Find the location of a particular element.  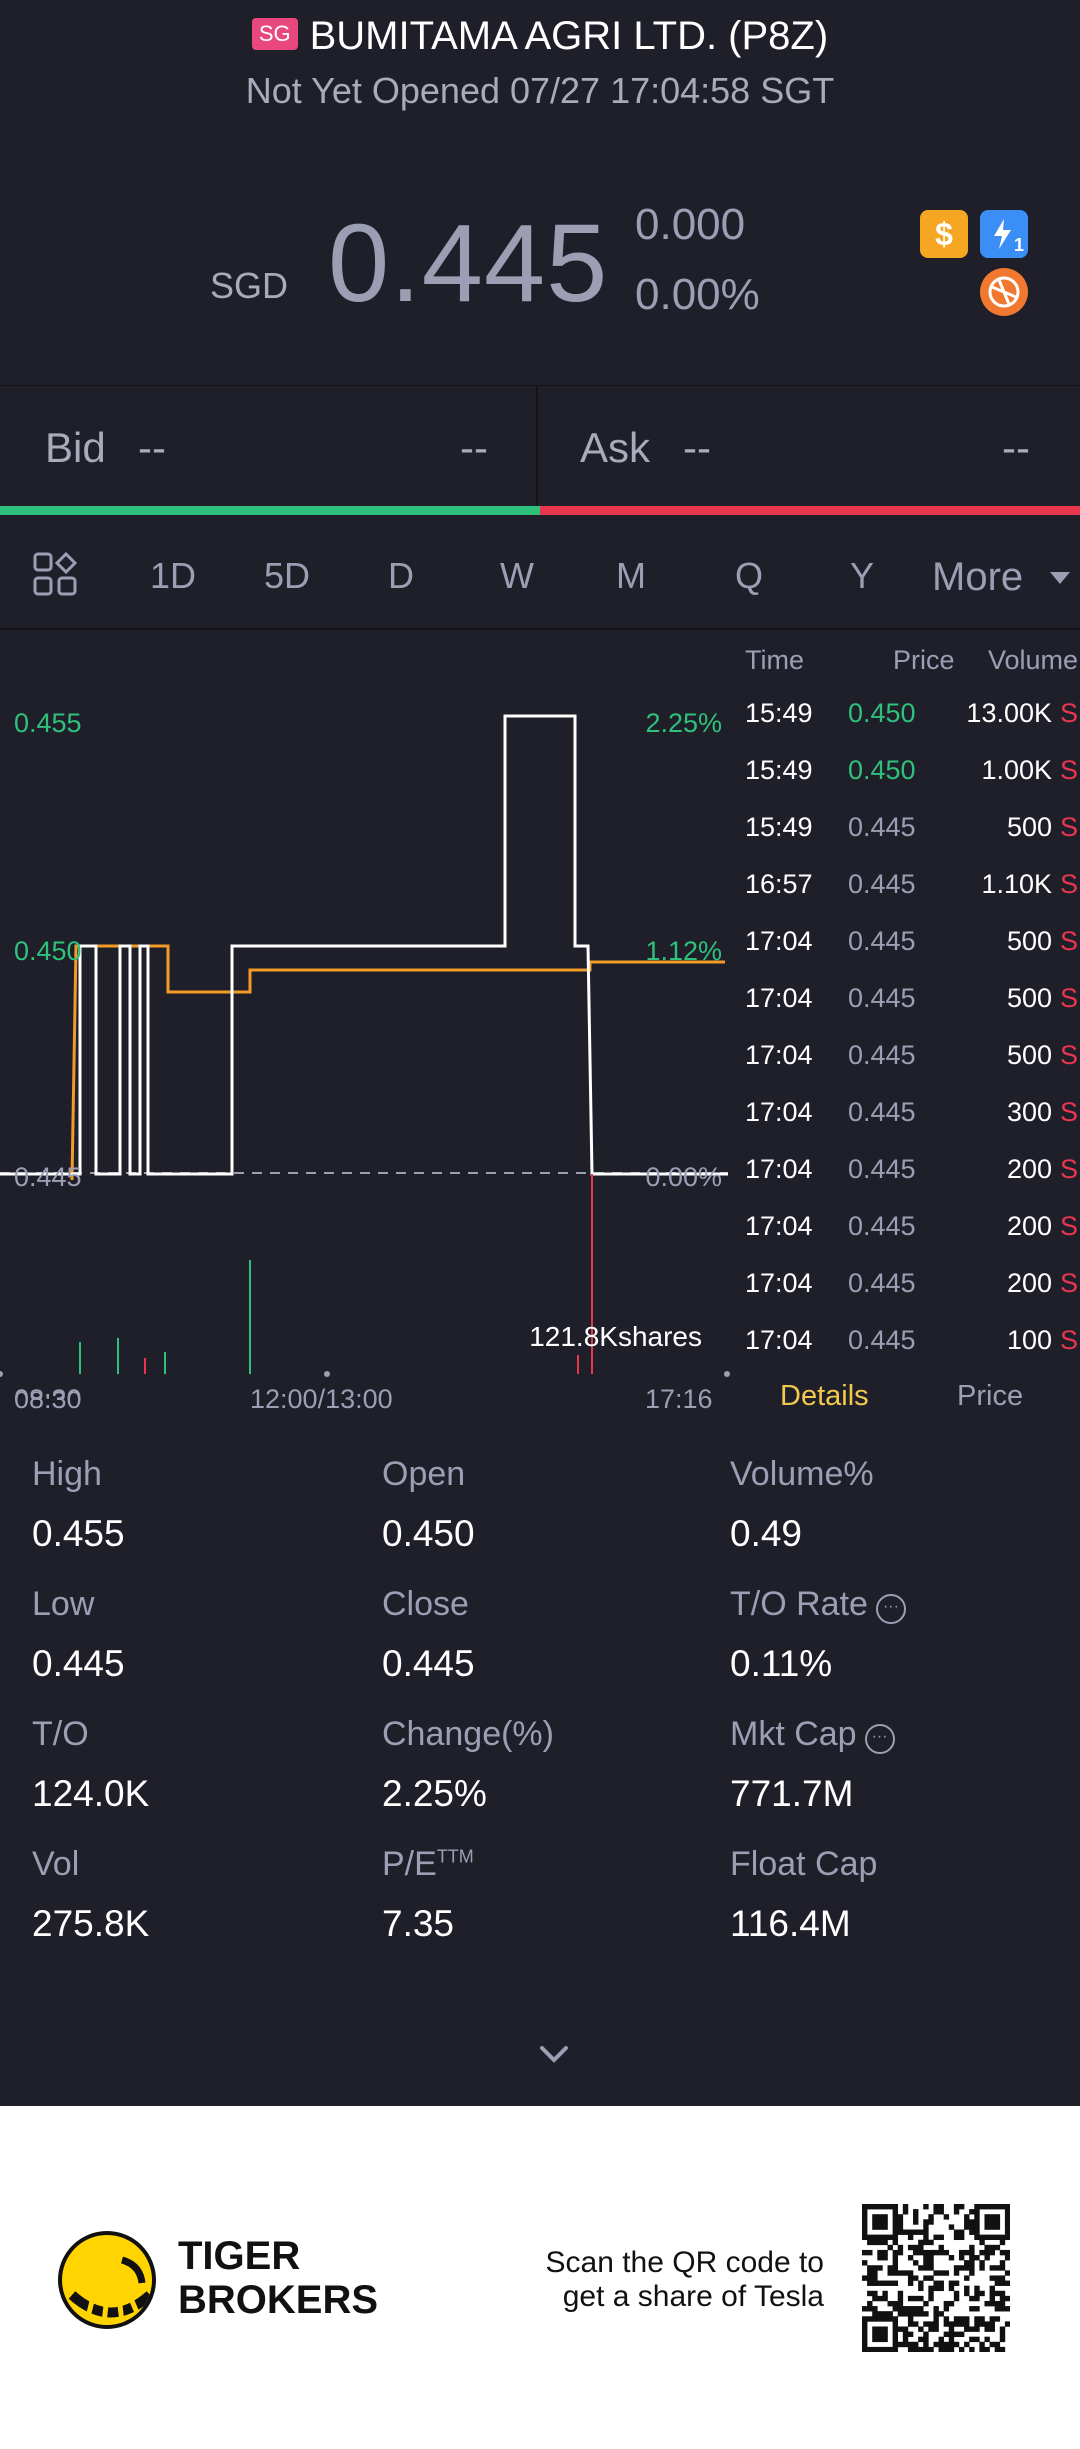

tab-details: Details is located at coordinates (824, 1396).